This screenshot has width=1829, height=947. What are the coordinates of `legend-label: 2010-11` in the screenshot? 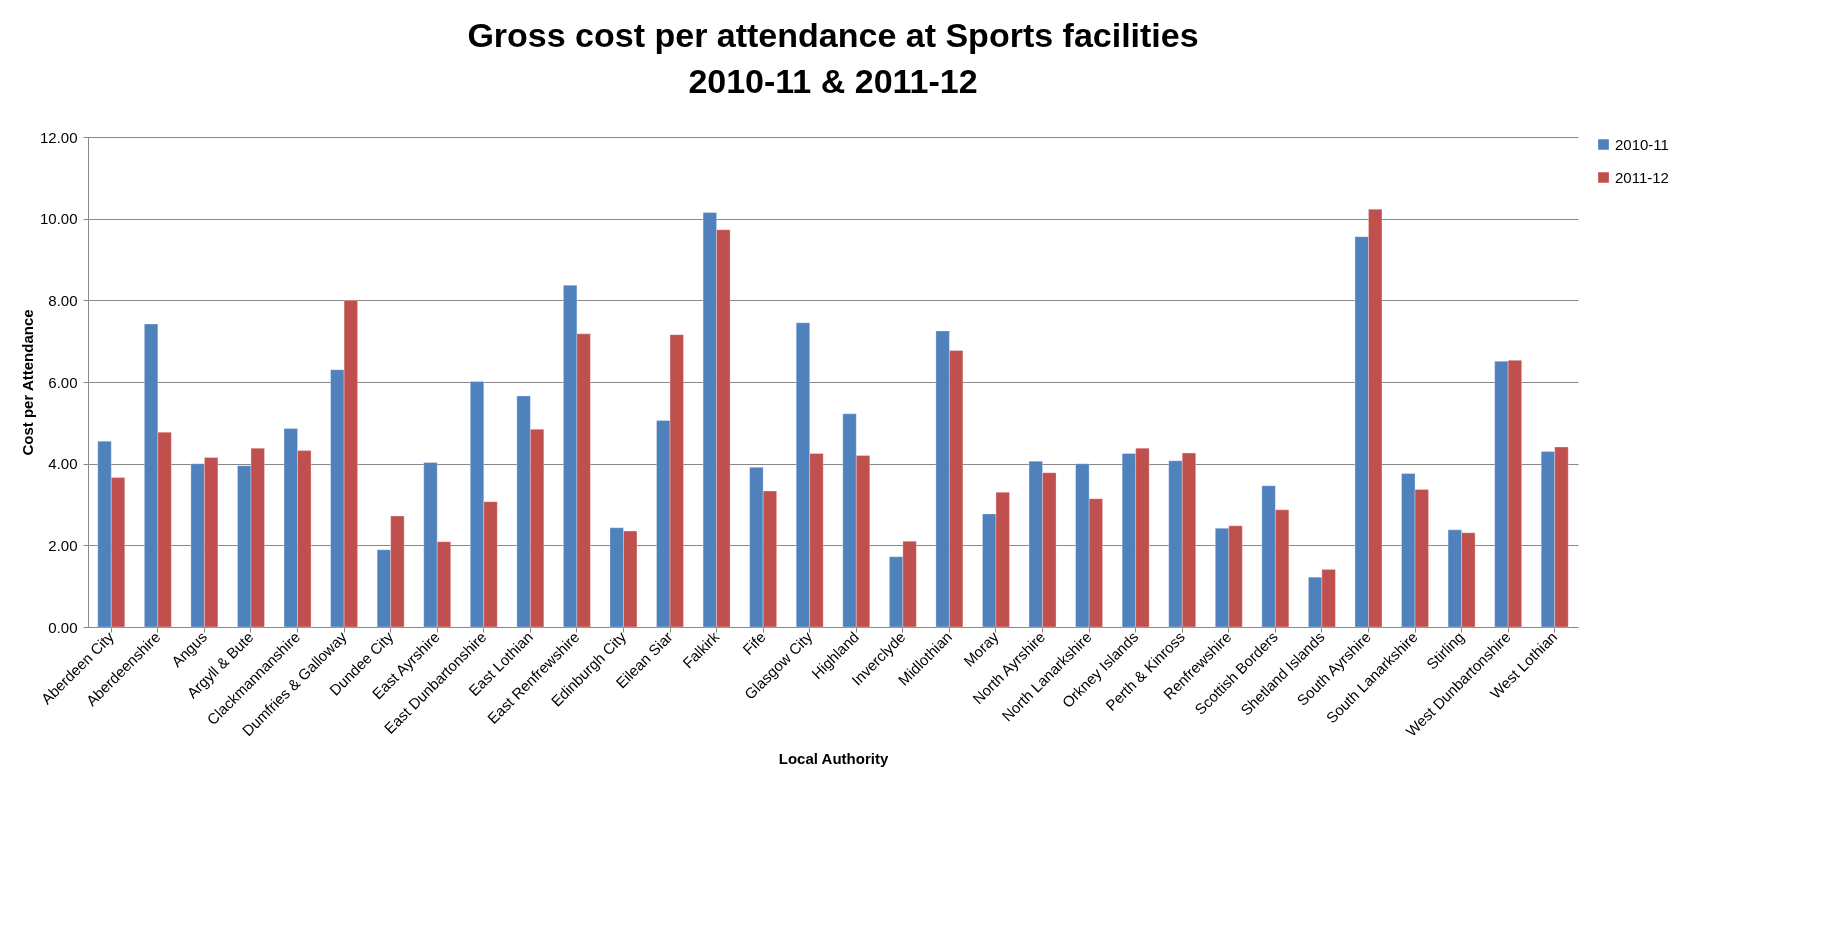 It's located at (1642, 144).